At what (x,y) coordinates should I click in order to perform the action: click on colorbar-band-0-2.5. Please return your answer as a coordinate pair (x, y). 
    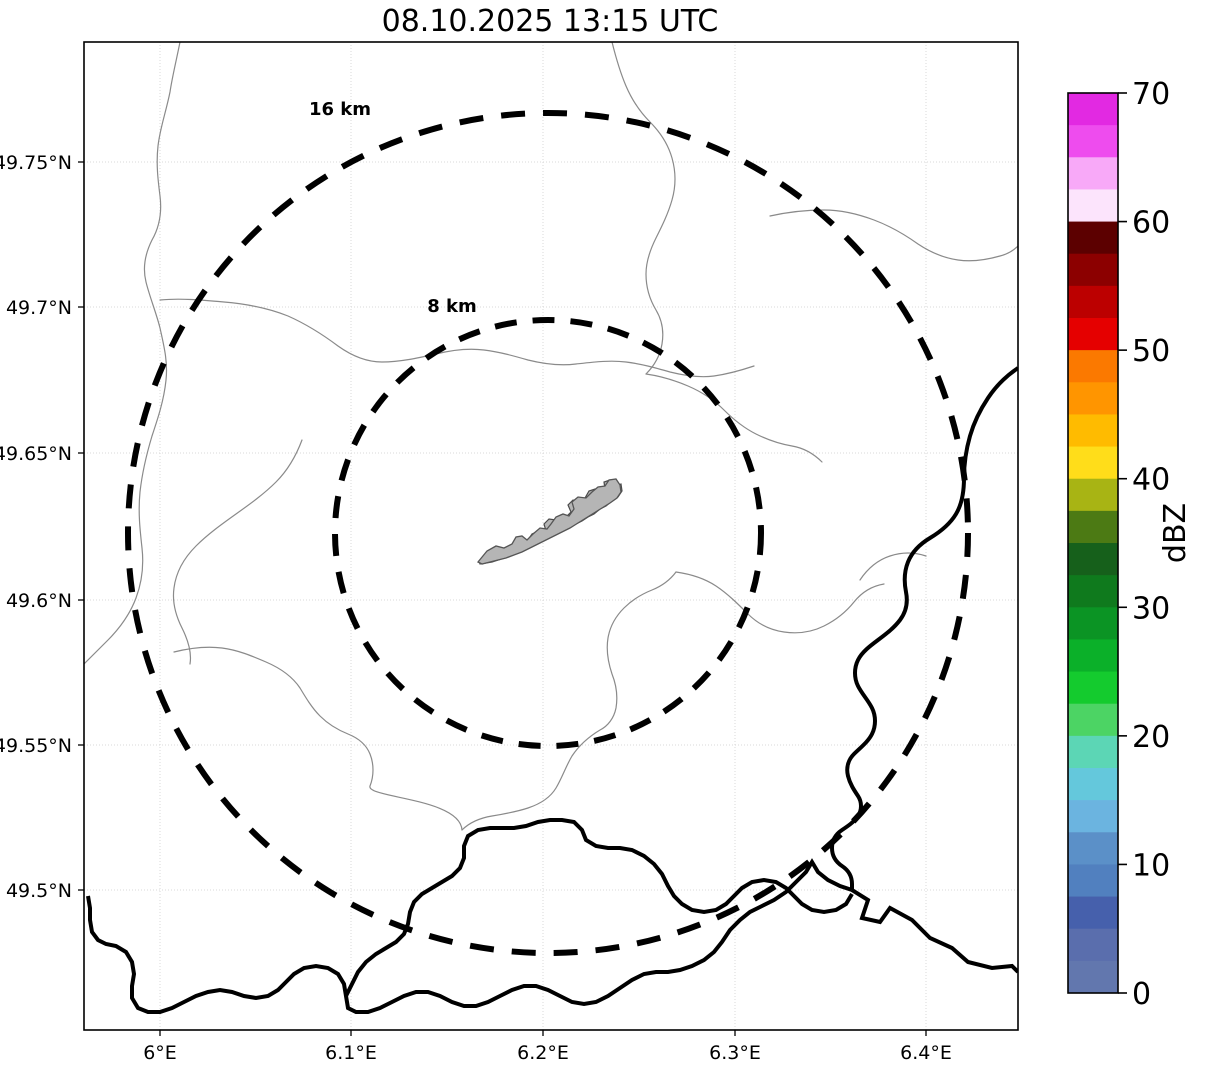
    Looking at the image, I should click on (1093, 977).